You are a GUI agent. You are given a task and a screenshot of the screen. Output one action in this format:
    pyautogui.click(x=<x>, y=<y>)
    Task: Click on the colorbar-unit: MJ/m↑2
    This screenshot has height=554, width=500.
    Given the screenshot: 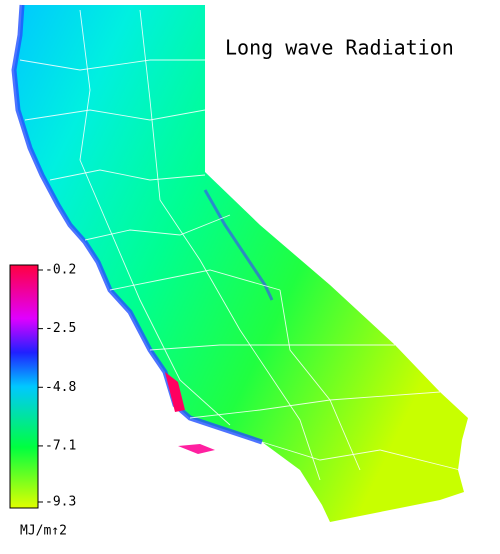 What is the action you would take?
    pyautogui.click(x=43, y=531)
    